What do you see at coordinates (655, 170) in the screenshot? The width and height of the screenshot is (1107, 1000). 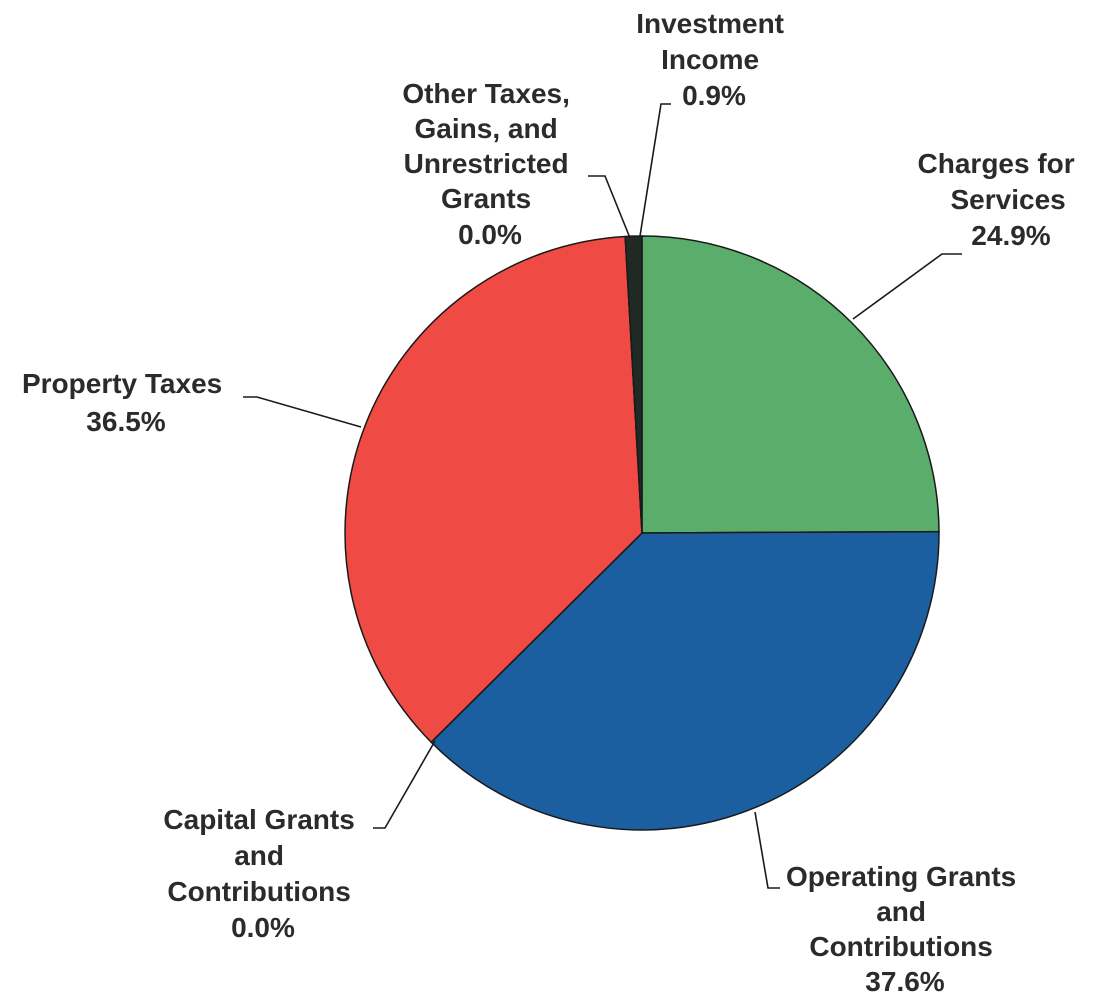 I see `leader-line-investment-income` at bounding box center [655, 170].